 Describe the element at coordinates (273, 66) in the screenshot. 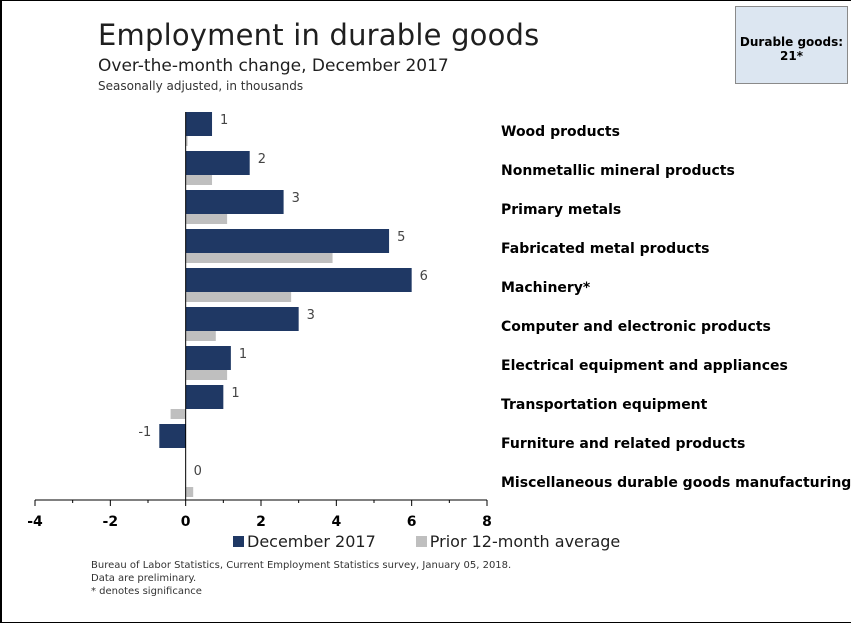

I see `chart-subtitle: Over-the-month change, December 2017` at that location.